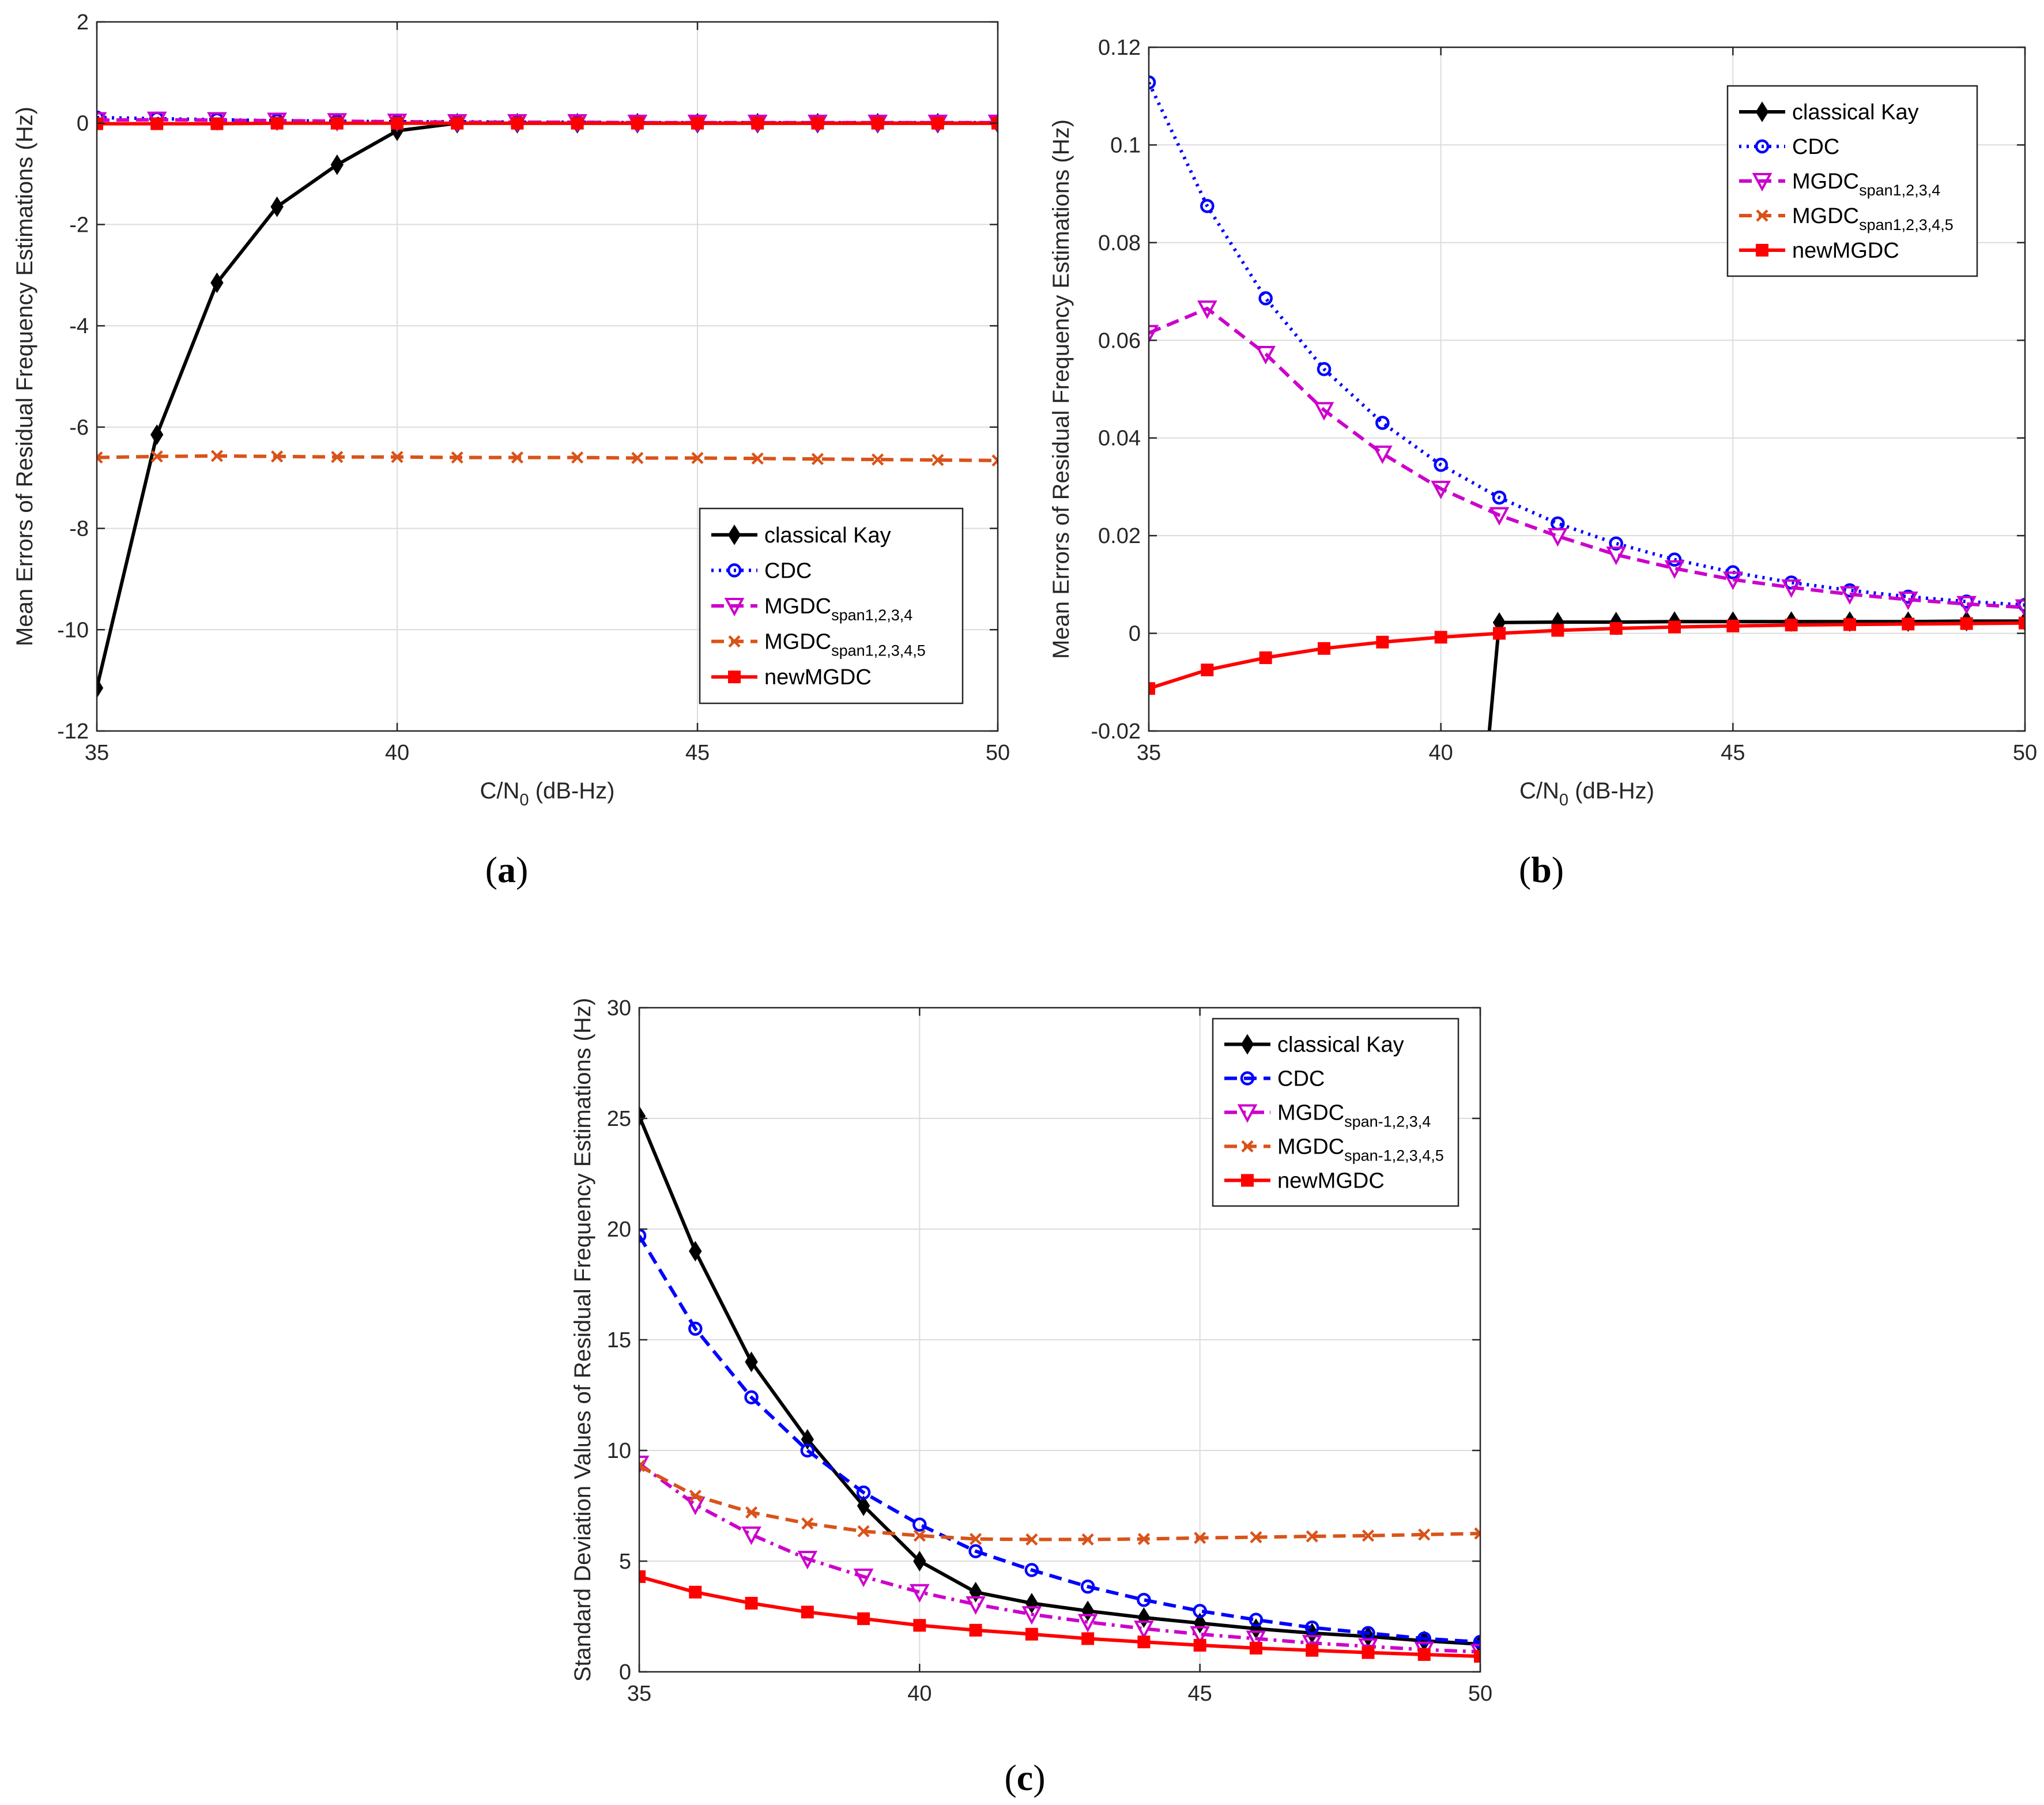  What do you see at coordinates (1354, 1116) in the screenshot?
I see `legend-label-2: MGDCspan-1,2,3,4` at bounding box center [1354, 1116].